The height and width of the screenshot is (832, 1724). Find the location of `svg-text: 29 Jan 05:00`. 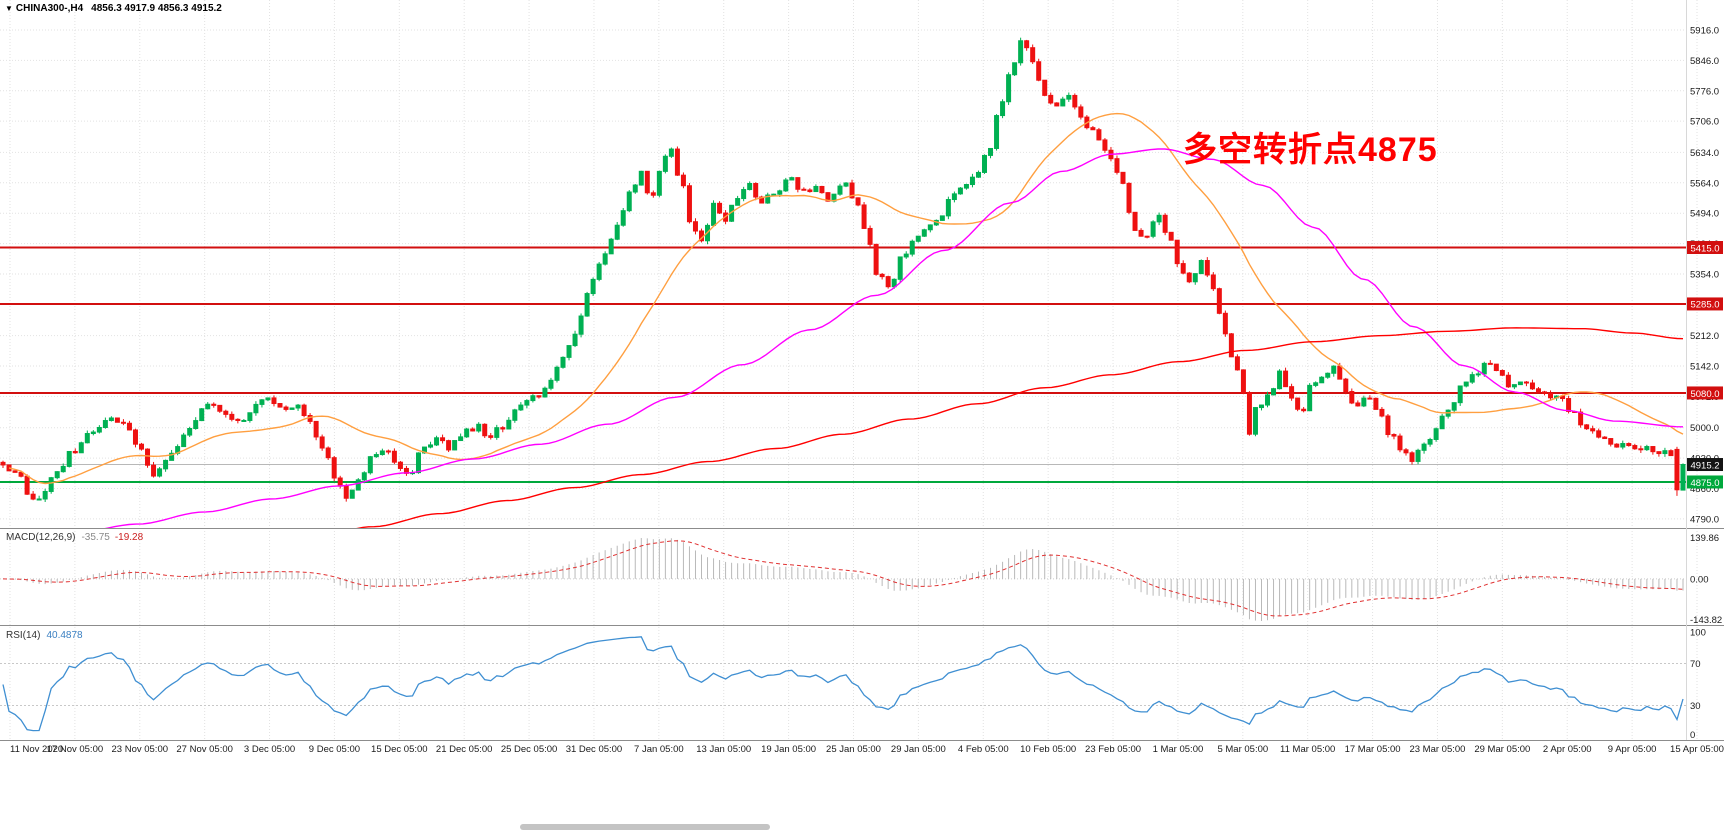

svg-text: 29 Jan 05:00 is located at coordinates (918, 749).